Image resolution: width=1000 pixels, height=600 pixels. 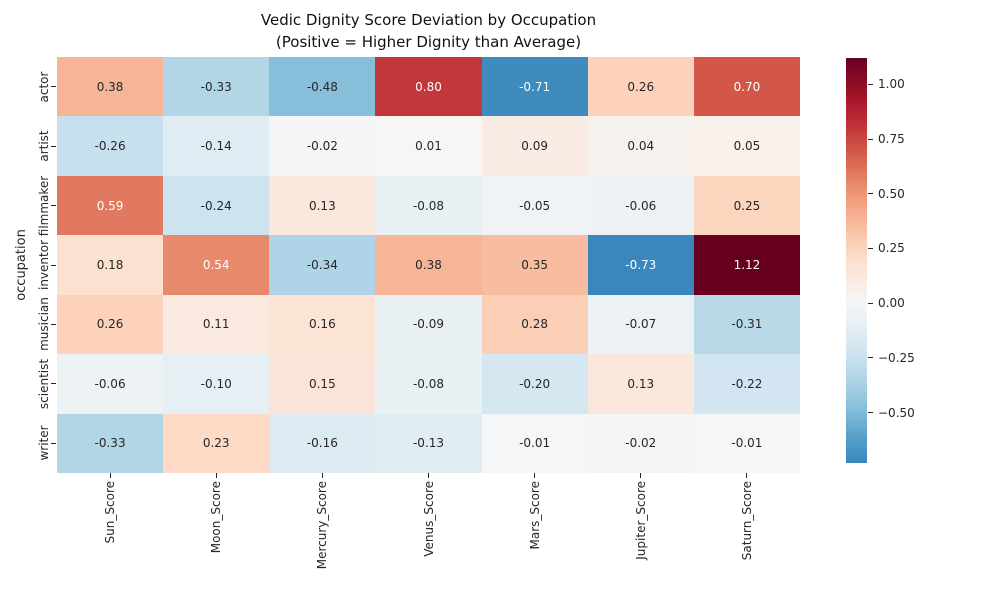 I want to click on colorbar-tick-label: 1.00, so click(x=891, y=84).